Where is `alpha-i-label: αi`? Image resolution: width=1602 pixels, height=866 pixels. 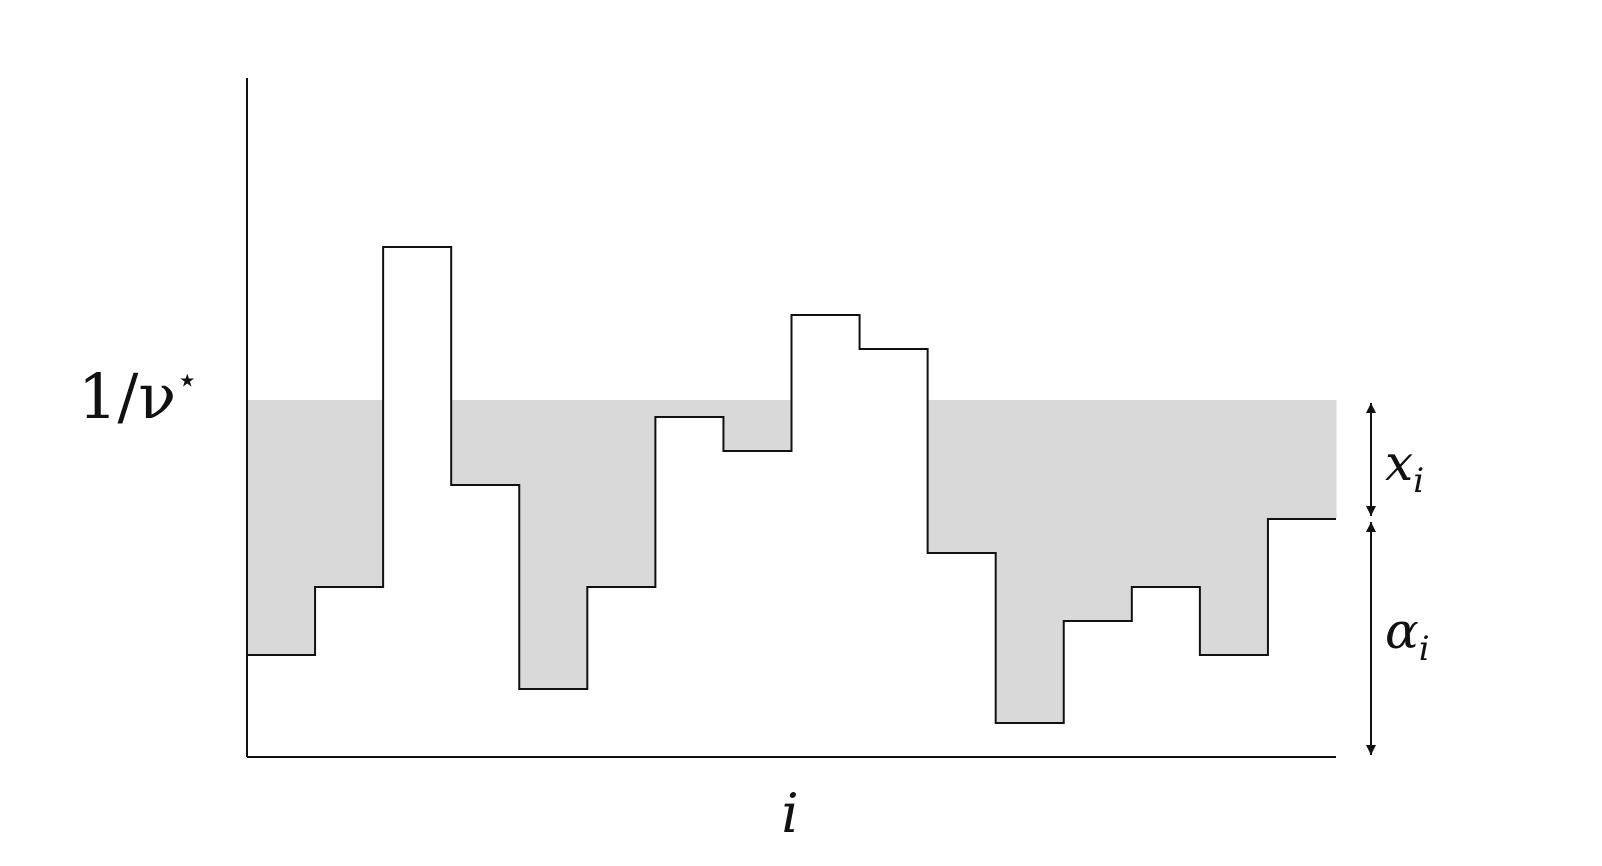 alpha-i-label: αi is located at coordinates (1407, 635).